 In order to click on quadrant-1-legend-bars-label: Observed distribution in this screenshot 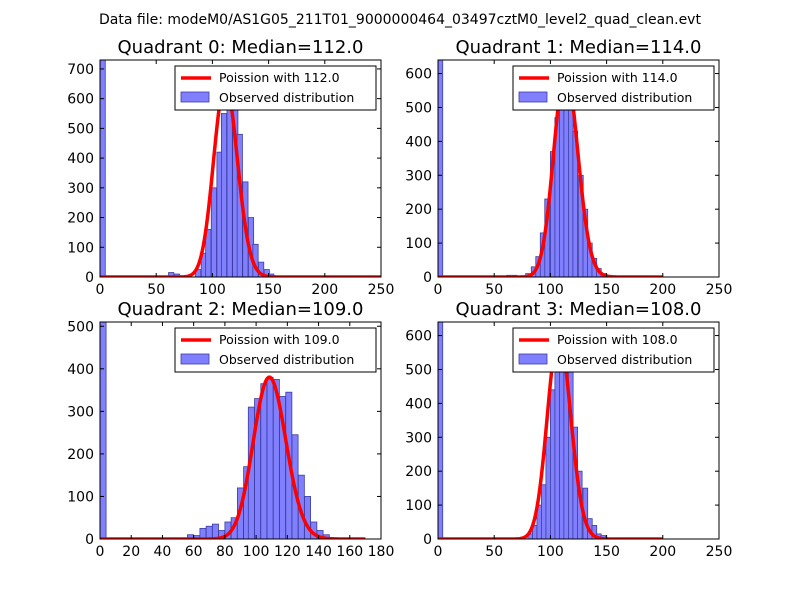, I will do `click(624, 97)`.